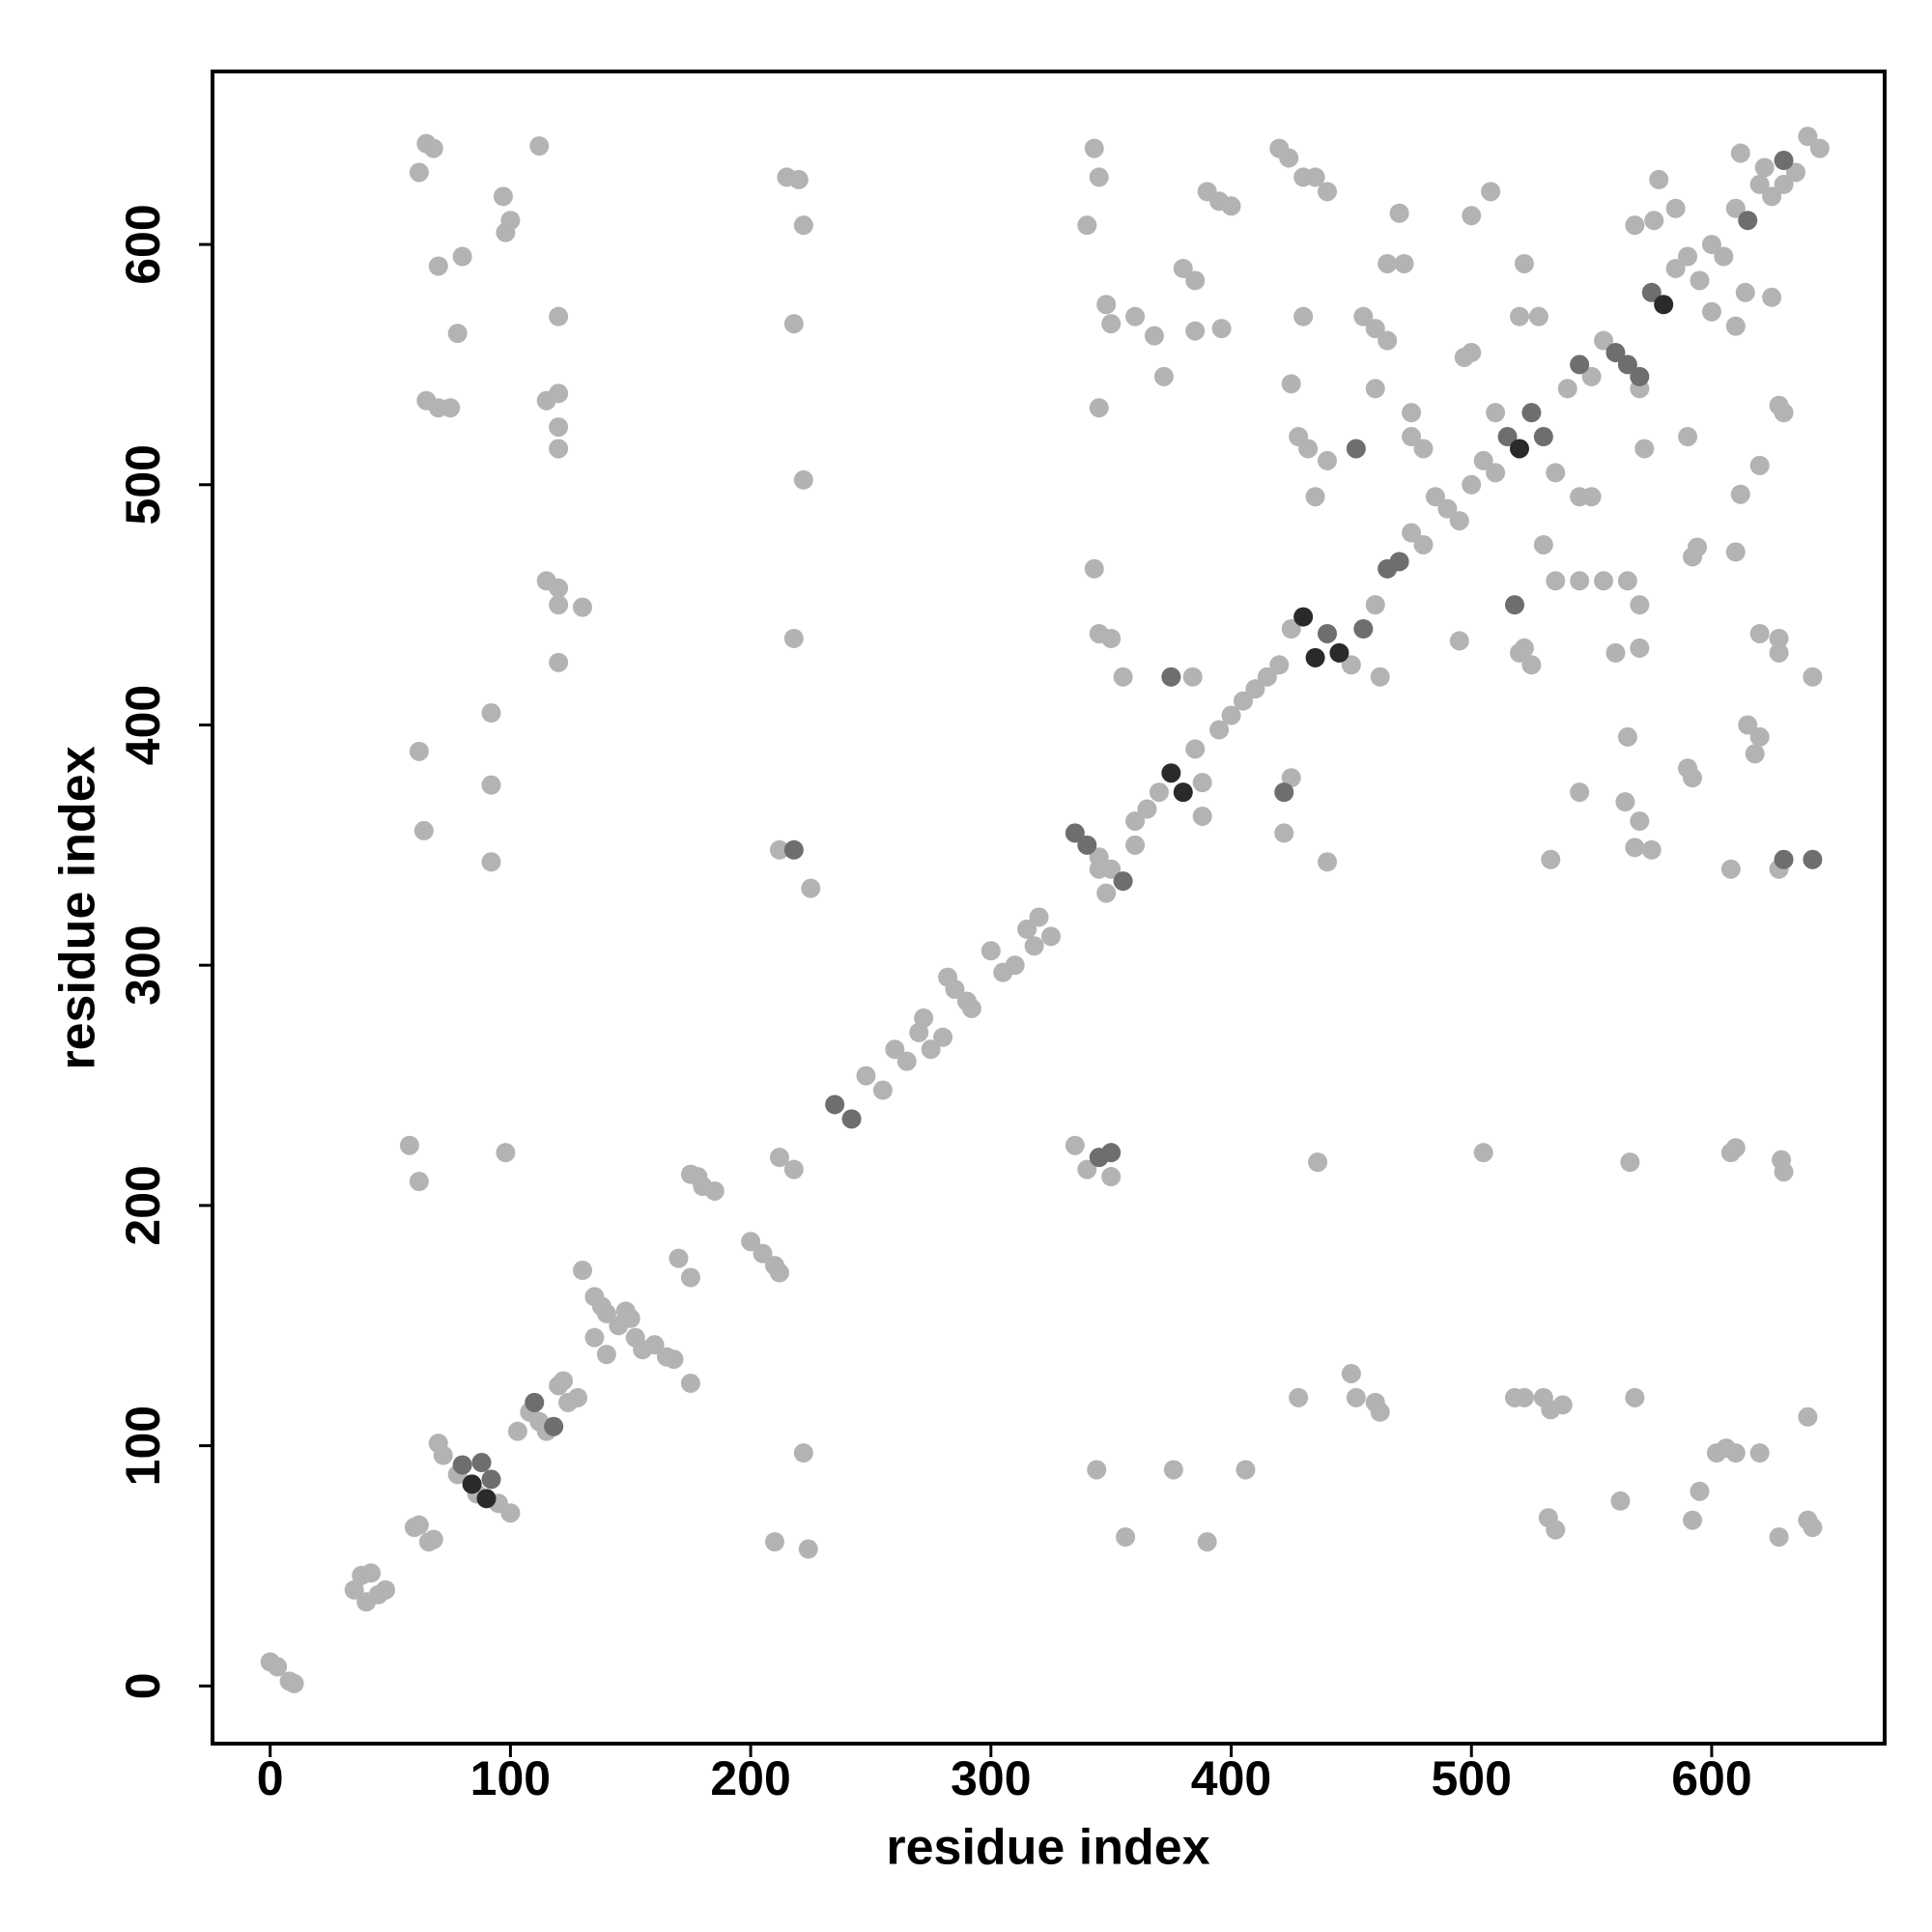  I want to click on y-tick-label: 100, so click(143, 1446).